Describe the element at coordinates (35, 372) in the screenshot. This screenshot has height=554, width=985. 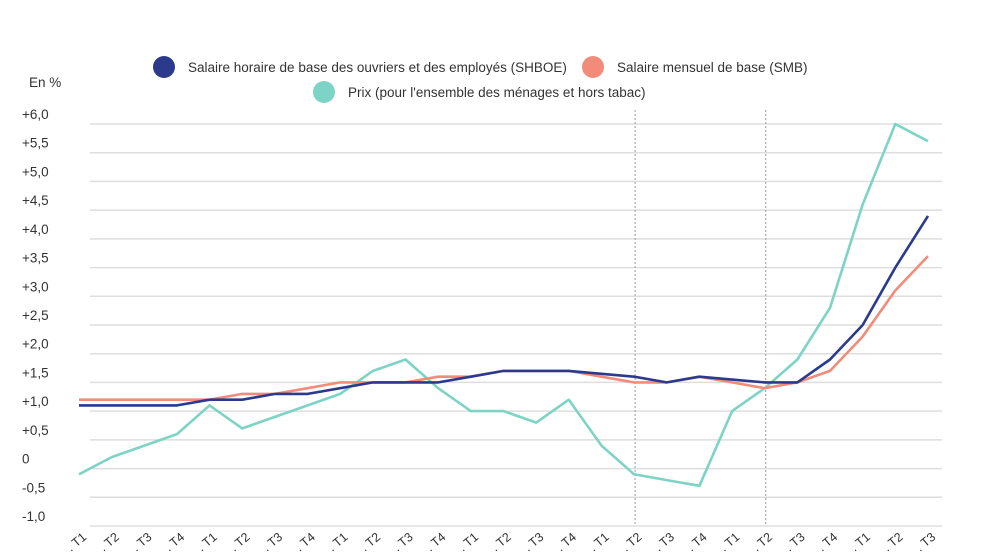
I see `y-tick-label: +1,5` at that location.